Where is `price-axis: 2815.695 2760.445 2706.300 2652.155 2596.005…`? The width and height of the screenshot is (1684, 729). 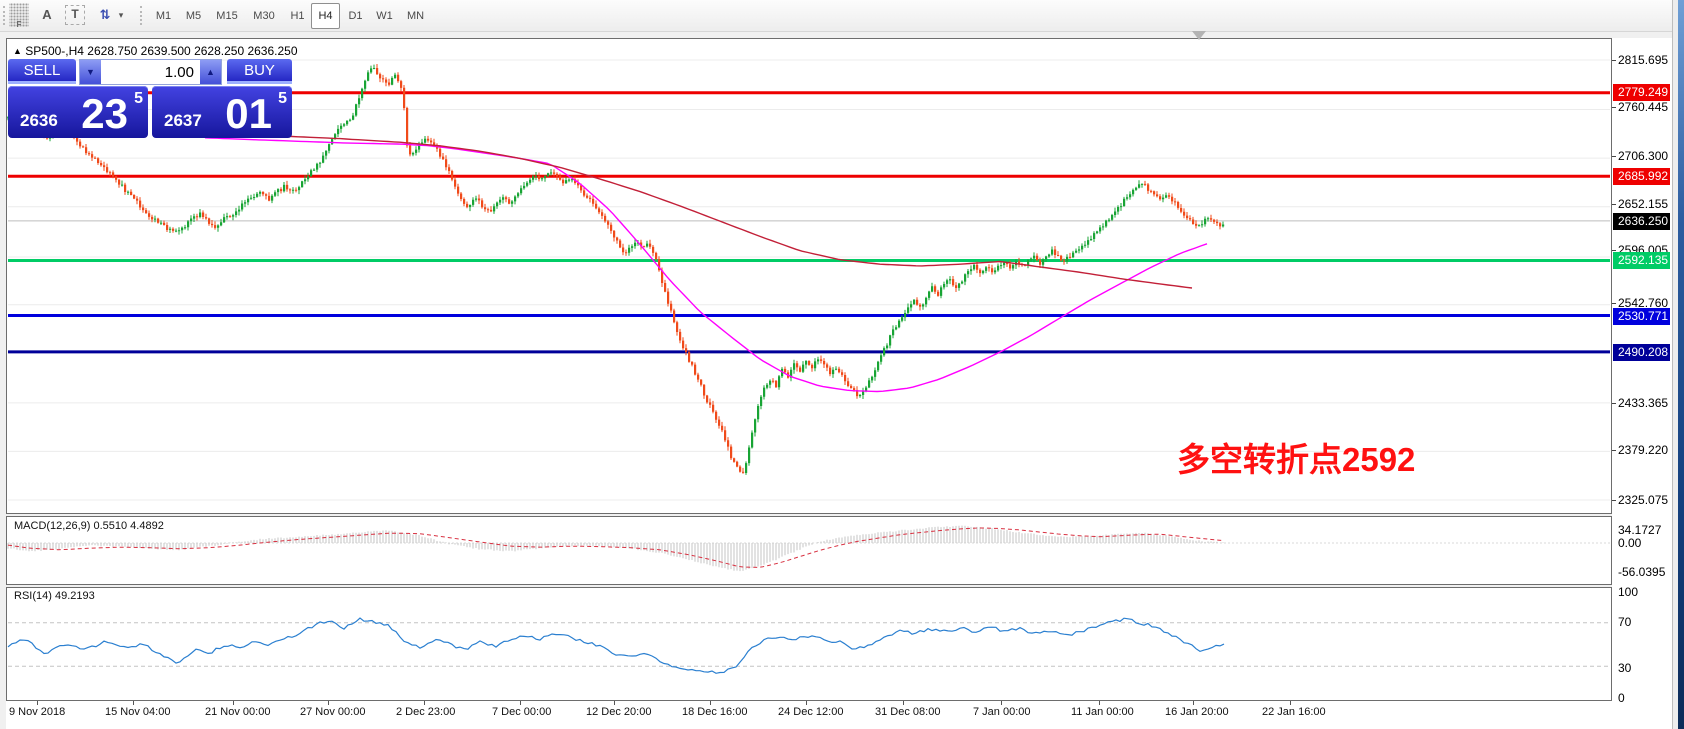
price-axis: 2815.695 2760.445 2706.300 2652.155 2596.005… is located at coordinates (1642, 383).